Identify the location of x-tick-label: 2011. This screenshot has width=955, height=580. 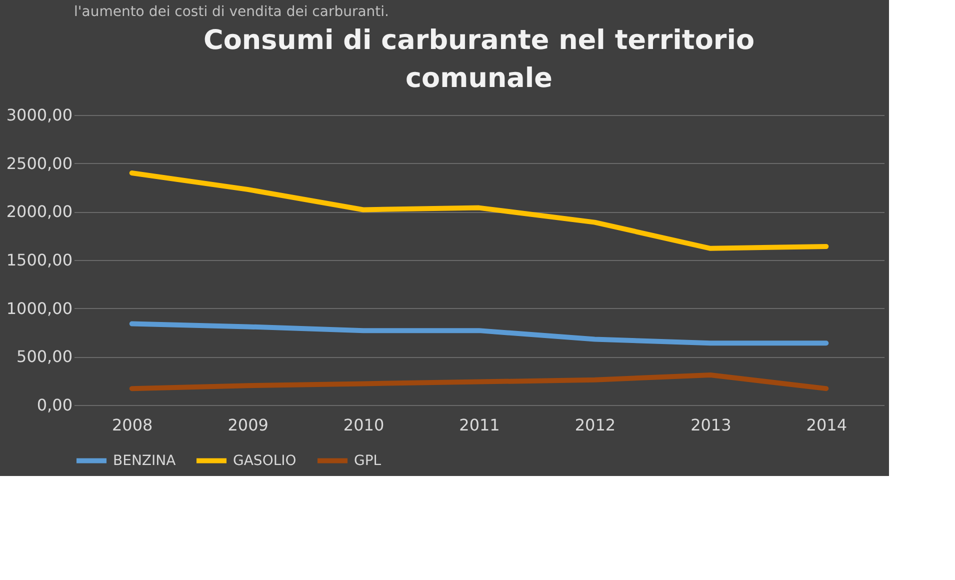
(479, 425).